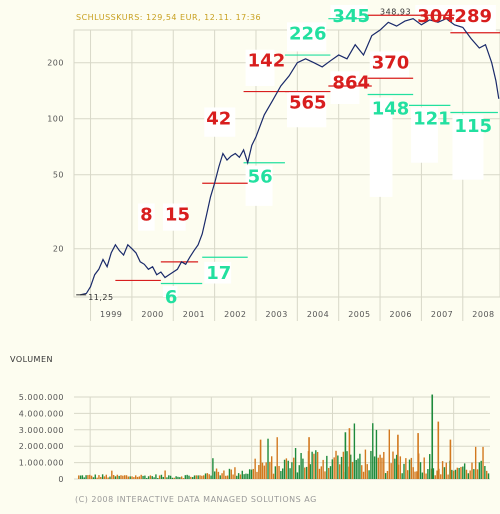 The width and height of the screenshot is (500, 514). Describe the element at coordinates (41, 463) in the screenshot. I see `volume-tick-label: 1.000.000` at that location.